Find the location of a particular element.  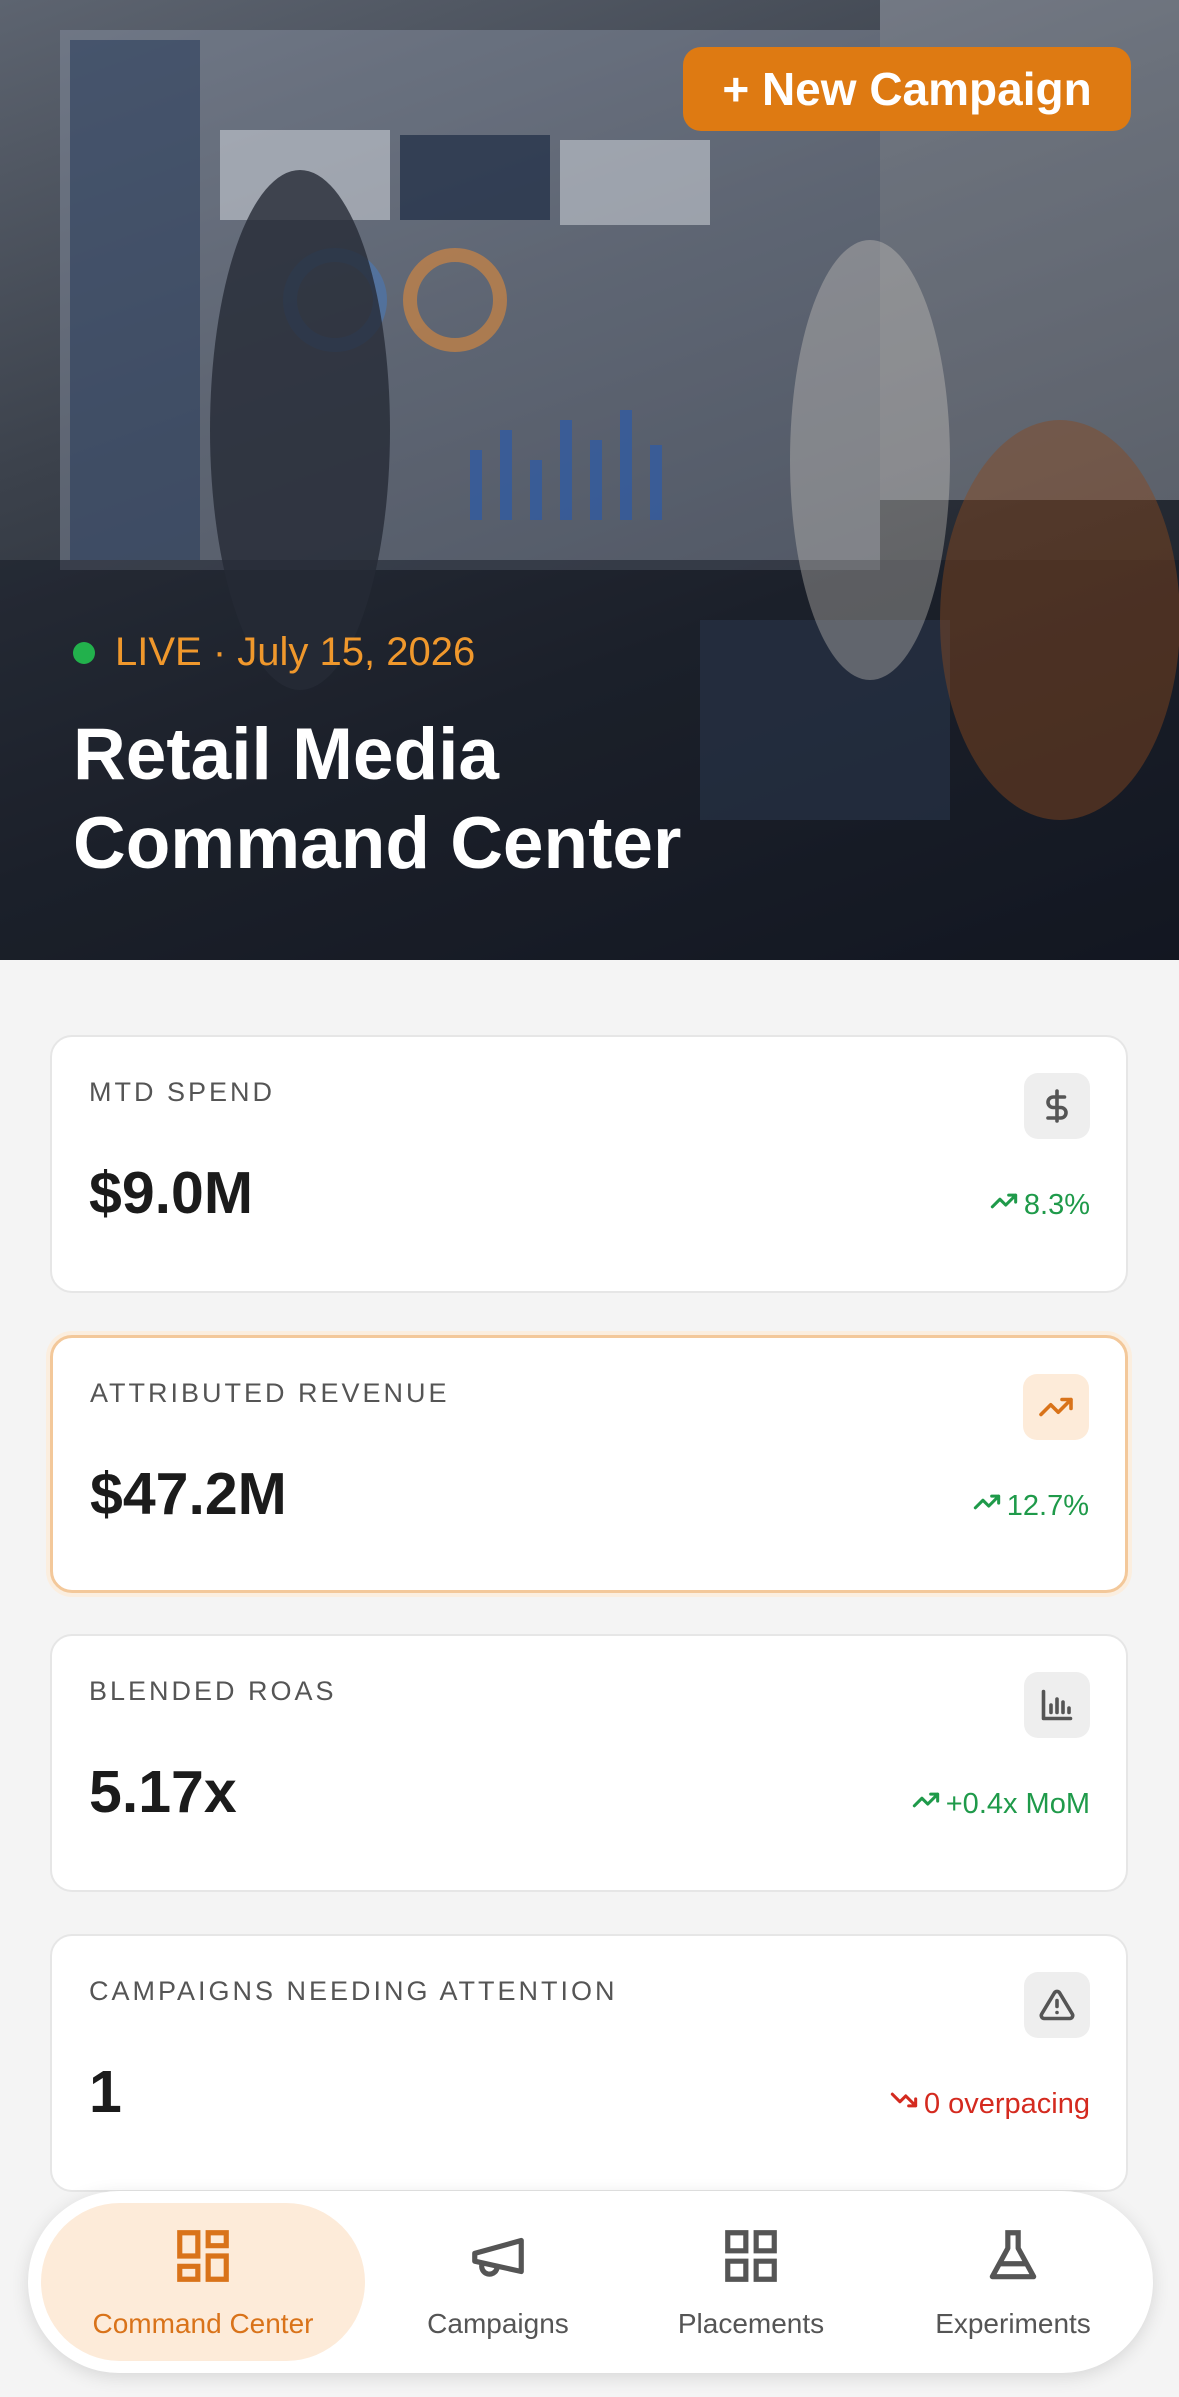

nav-label: Experiments is located at coordinates (1013, 2323).